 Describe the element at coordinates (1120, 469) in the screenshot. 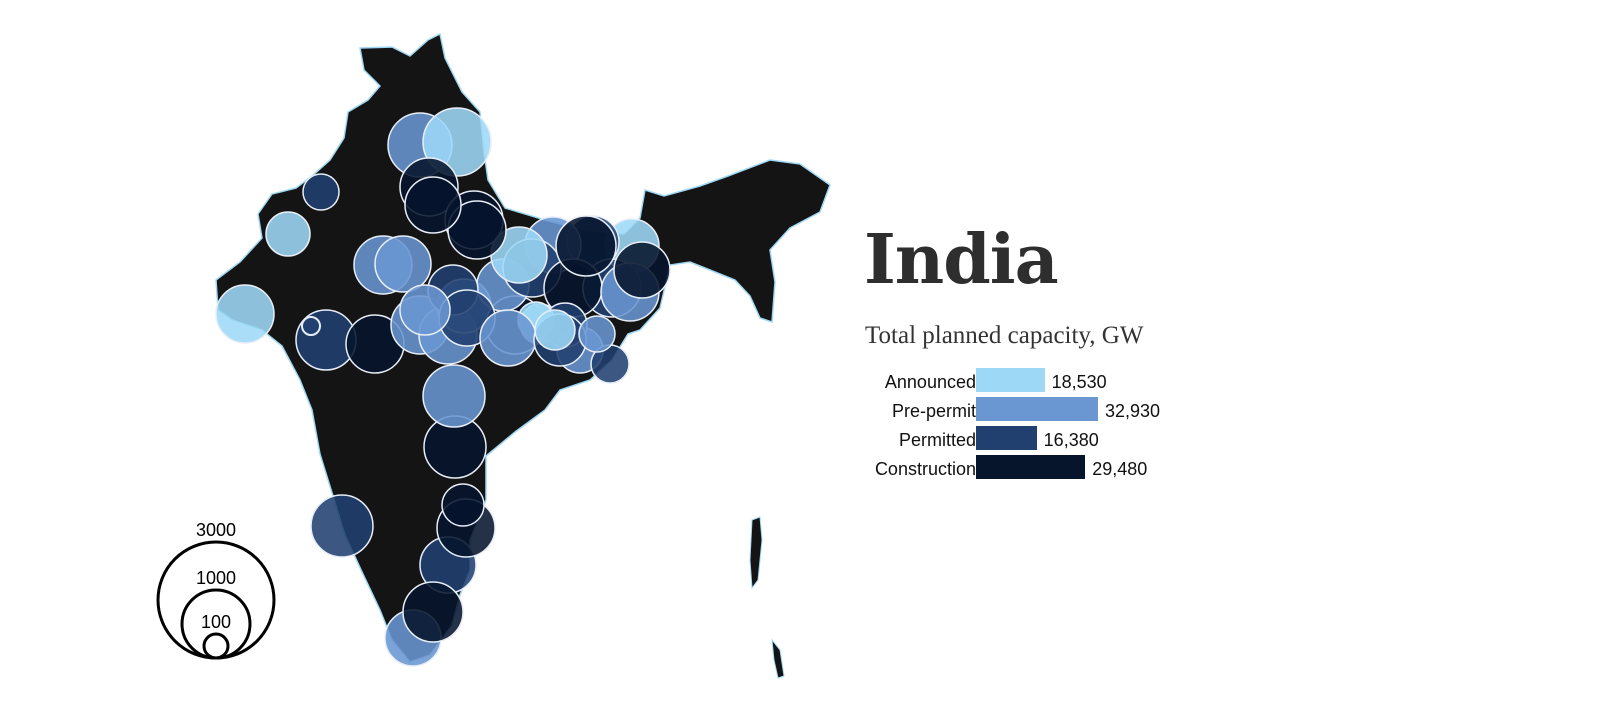

I see `bar-value-construction: 29,480` at that location.